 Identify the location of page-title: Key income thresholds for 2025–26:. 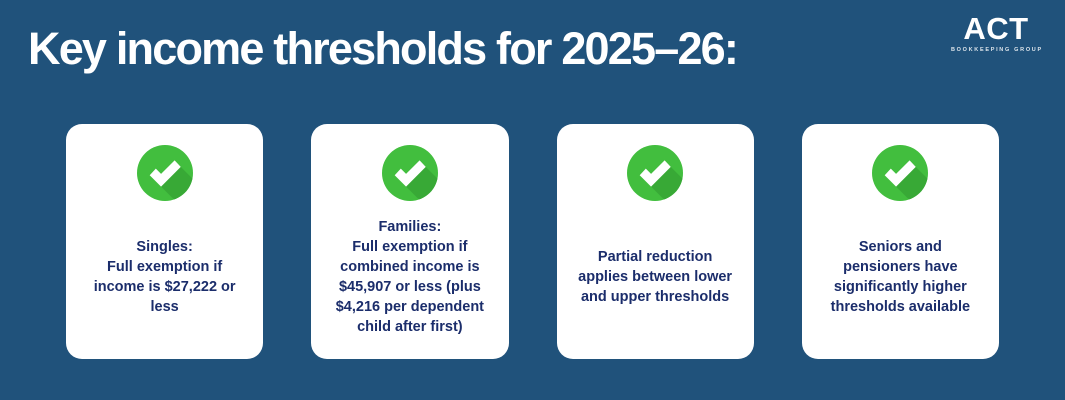
(383, 48).